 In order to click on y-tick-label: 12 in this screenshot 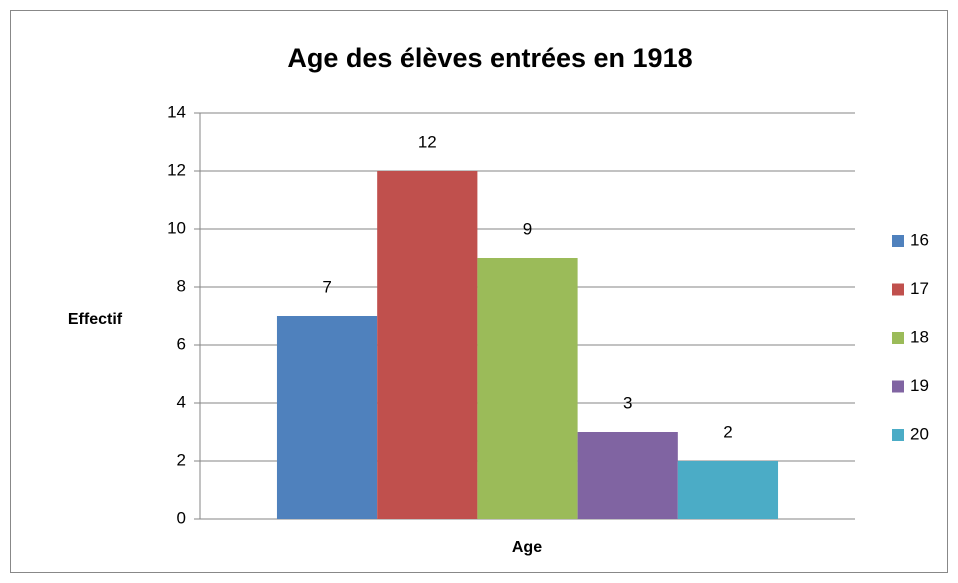, I will do `click(176, 169)`.